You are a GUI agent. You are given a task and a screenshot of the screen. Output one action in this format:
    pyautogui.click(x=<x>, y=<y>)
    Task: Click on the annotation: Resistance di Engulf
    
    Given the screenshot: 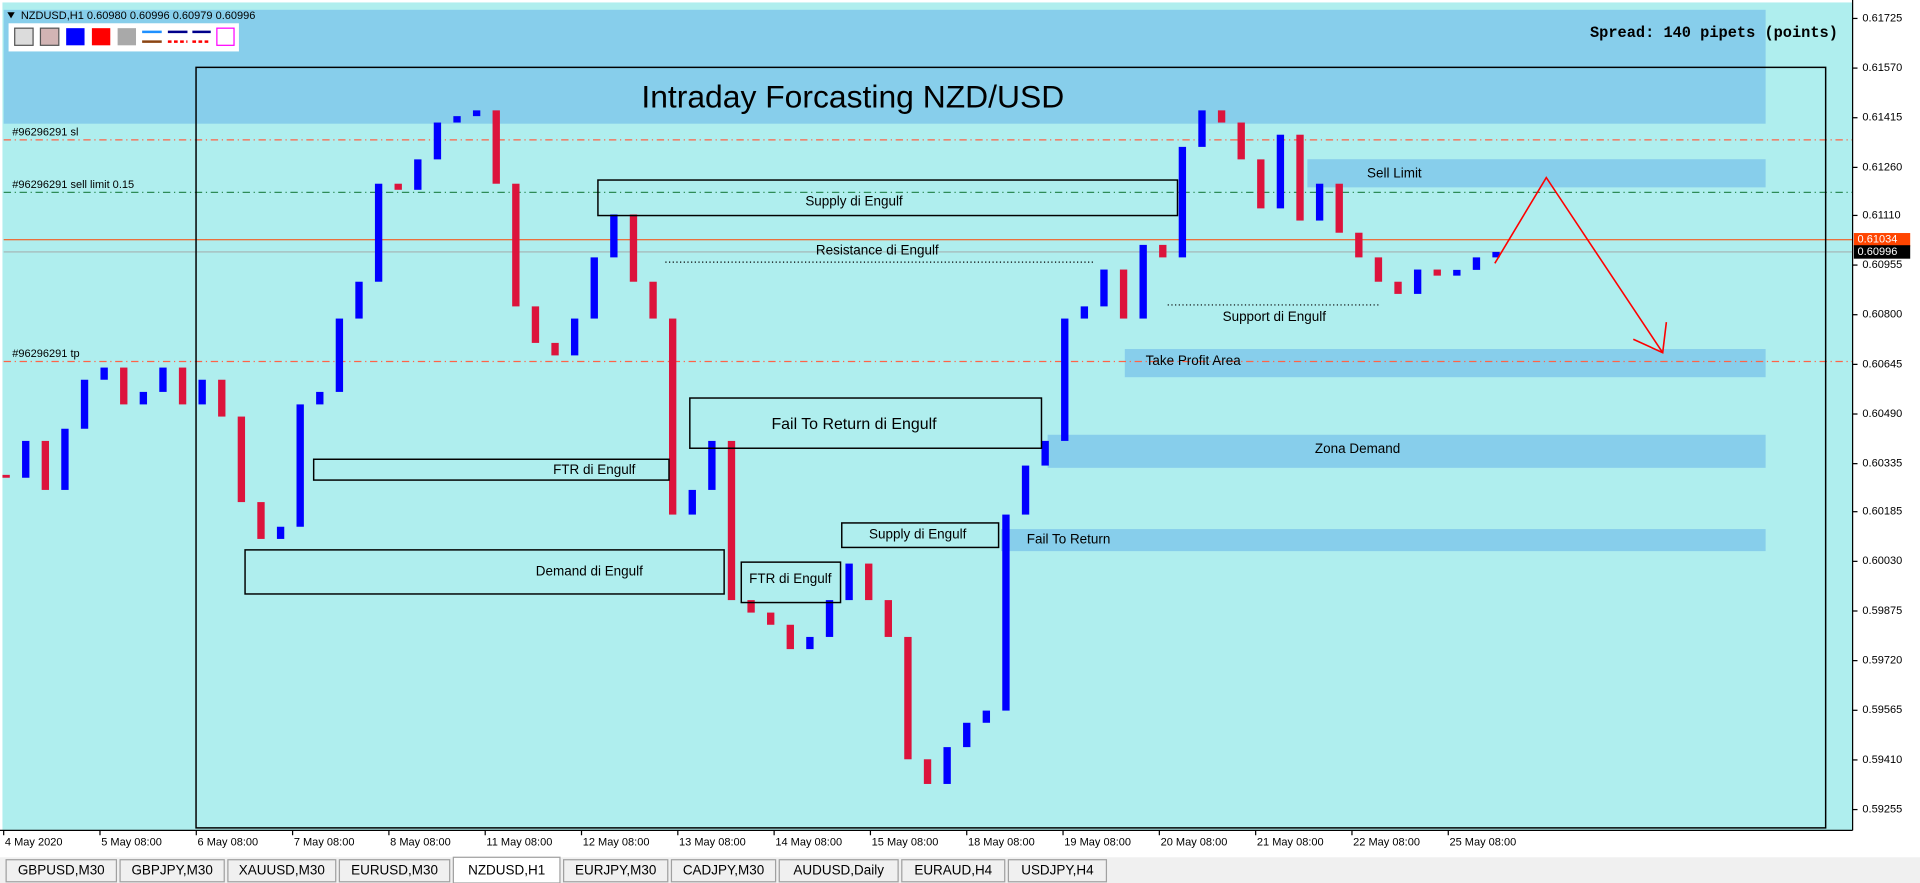 What is the action you would take?
    pyautogui.click(x=877, y=250)
    